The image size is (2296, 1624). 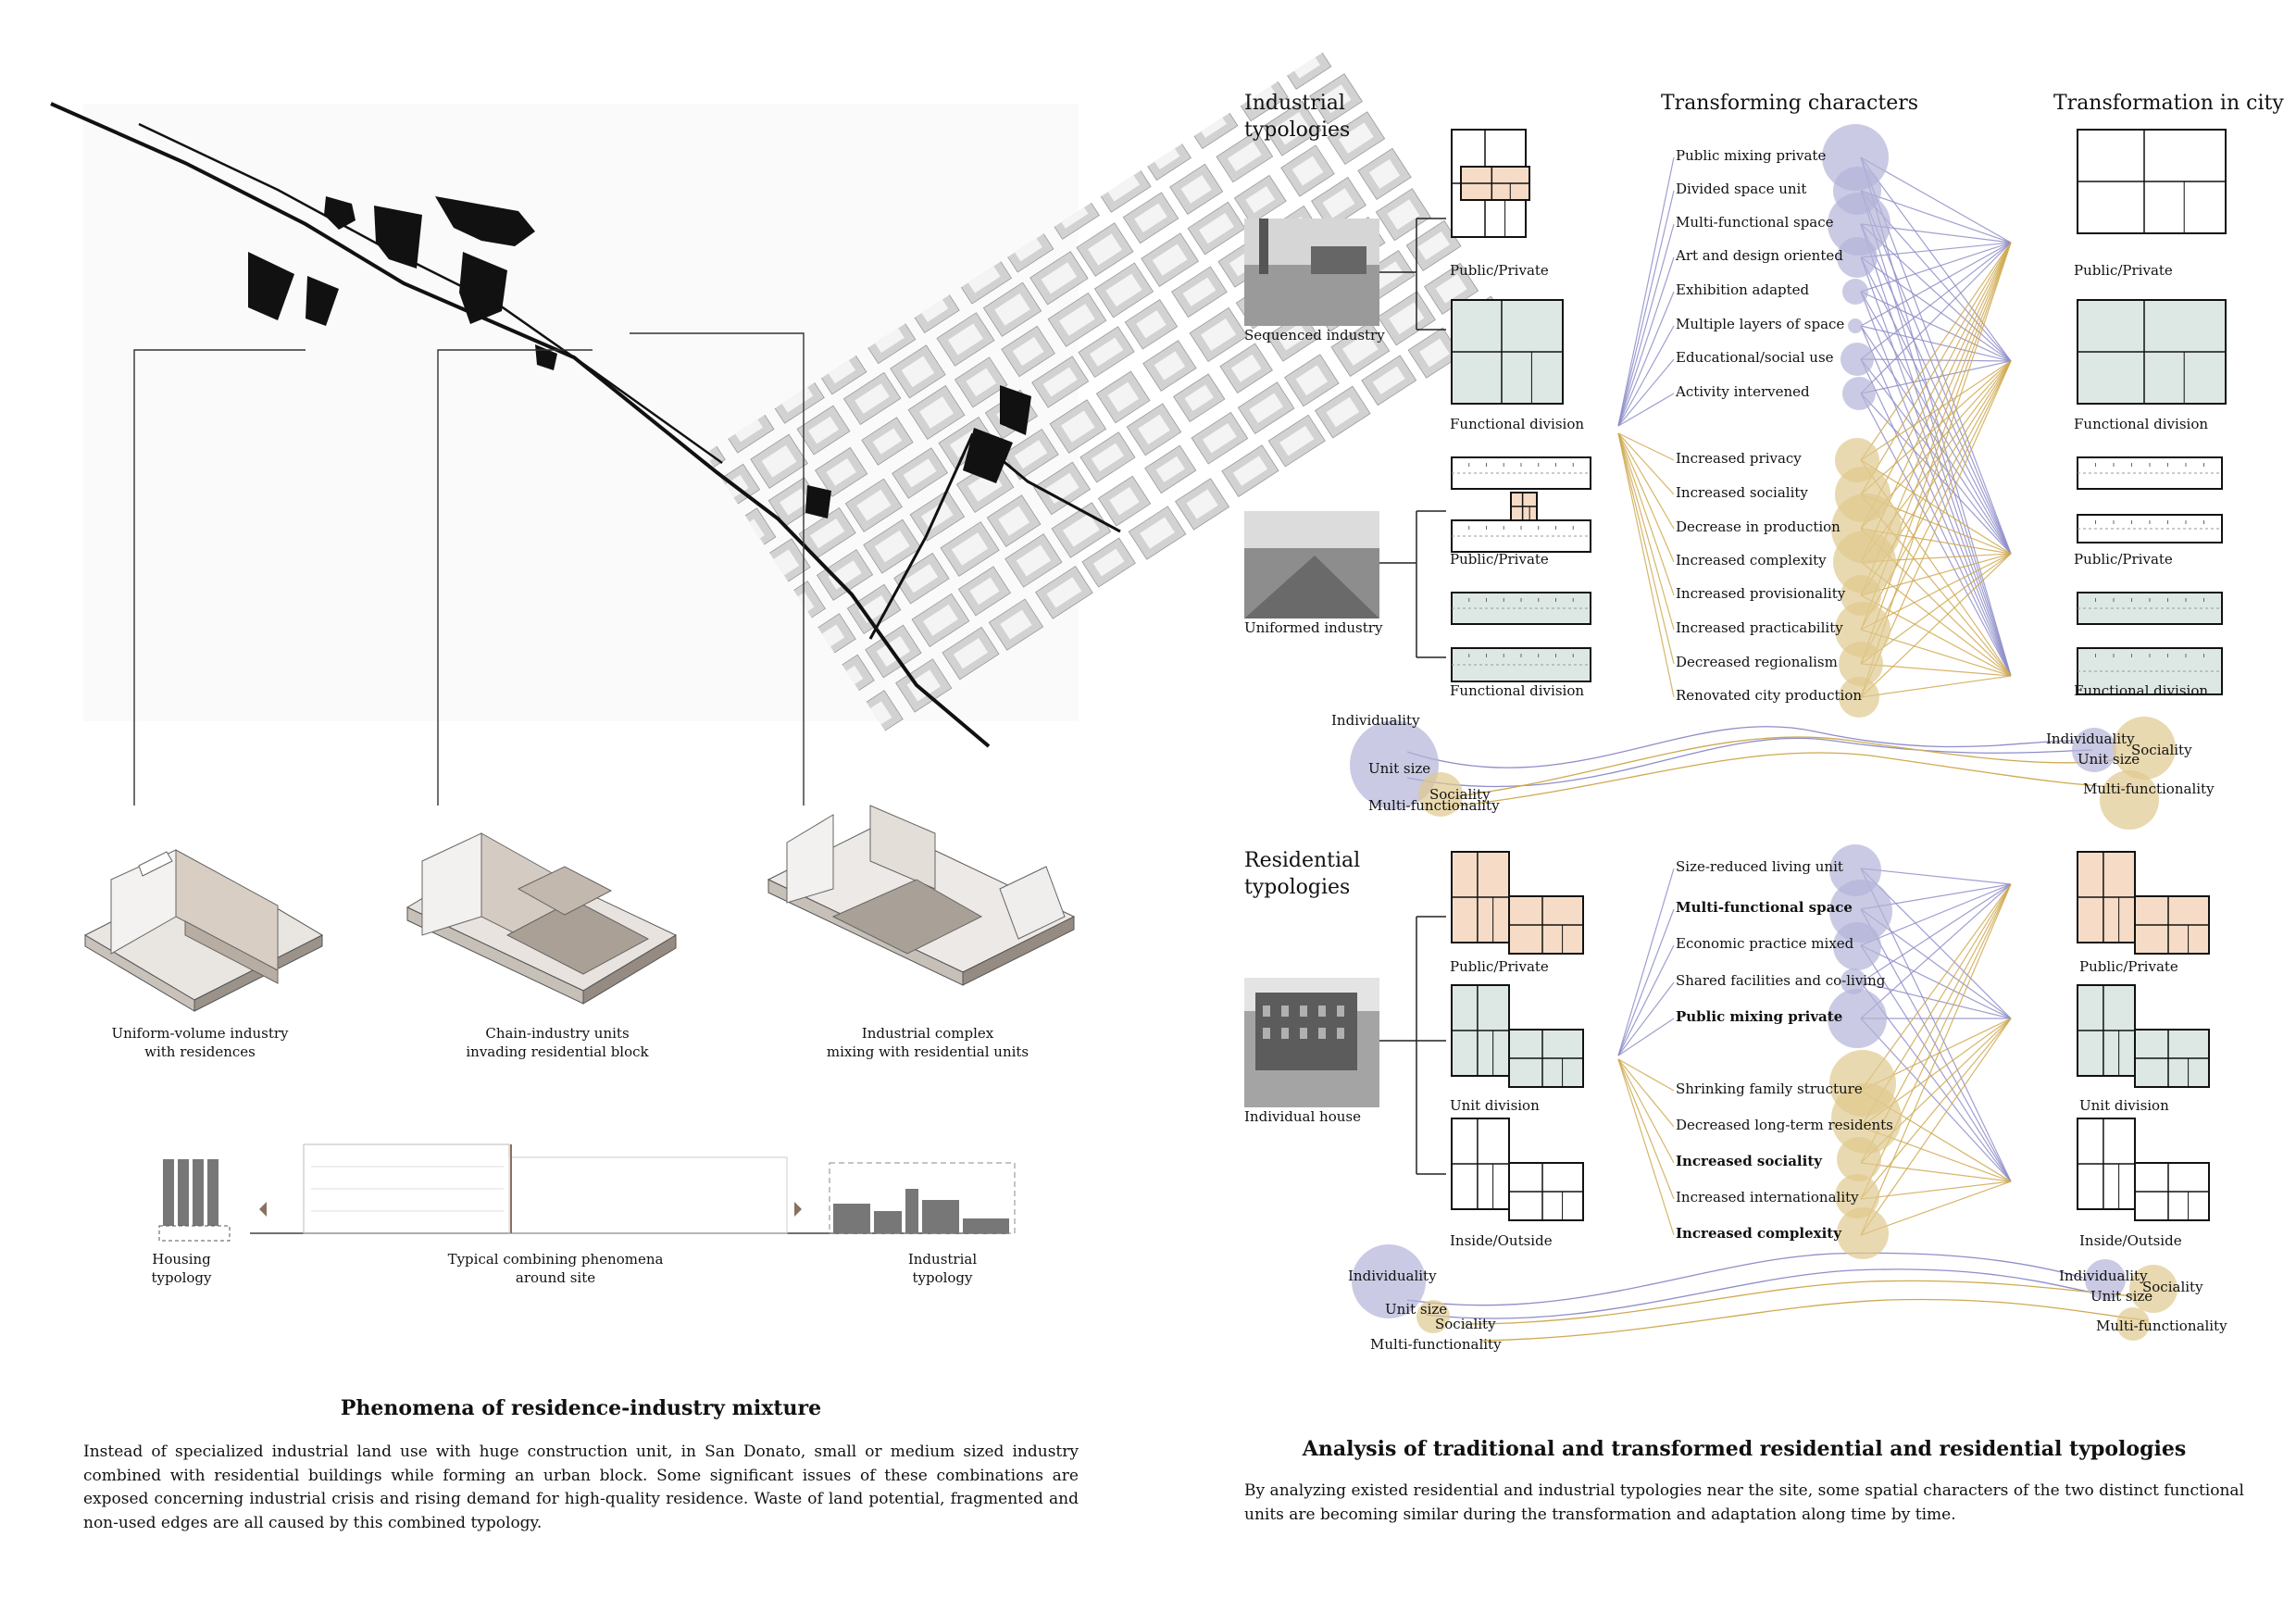 I want to click on res-character-label: Economic practice mixed, so click(x=1765, y=943).